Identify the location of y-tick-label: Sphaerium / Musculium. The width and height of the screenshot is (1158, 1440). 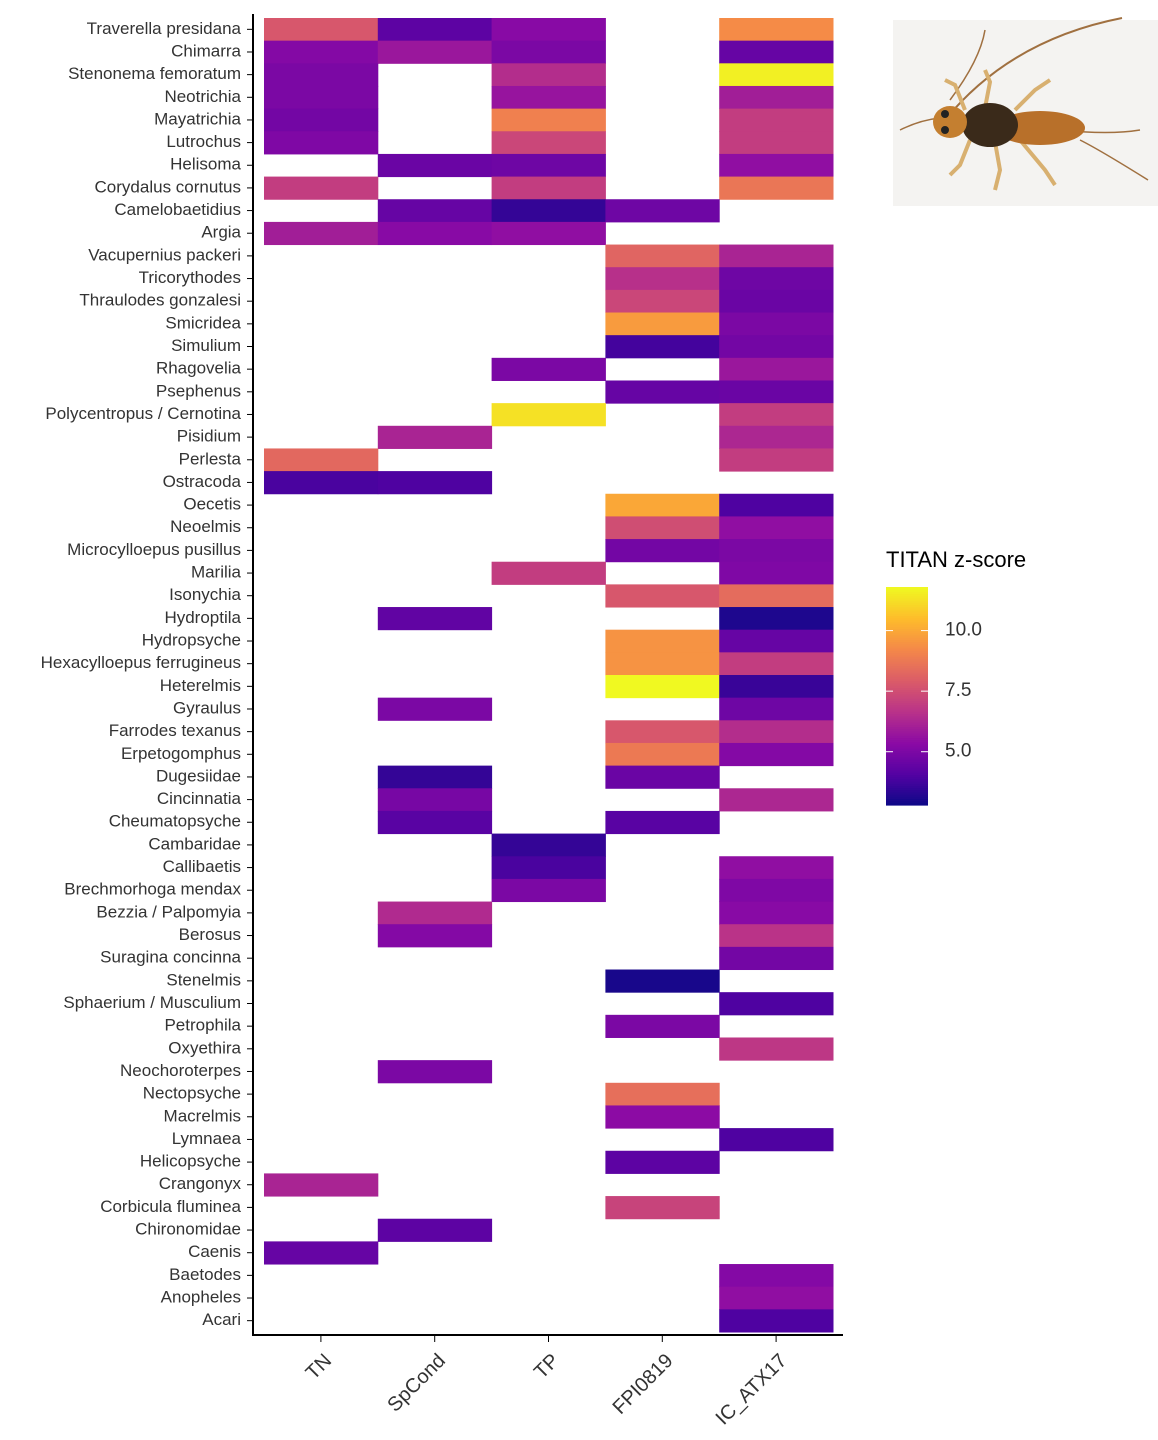
(152, 1002).